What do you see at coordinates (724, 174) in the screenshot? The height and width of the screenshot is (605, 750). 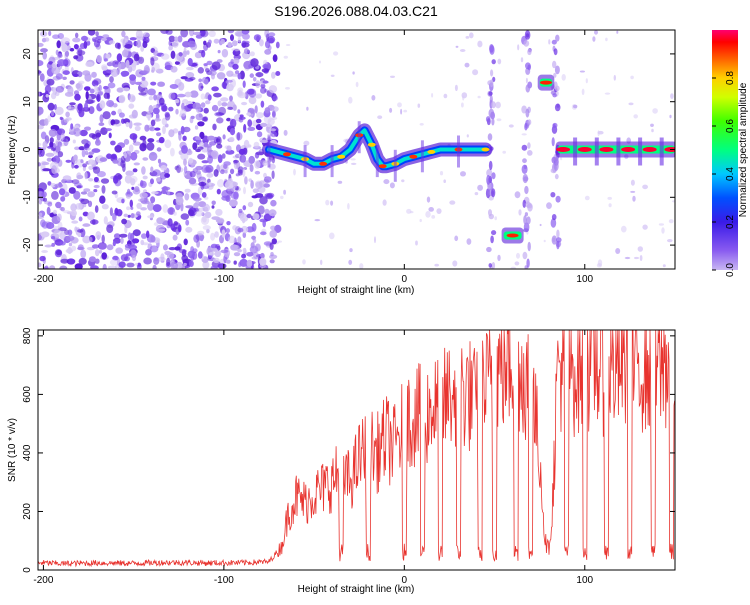 I see `colorbar-ticks: 0.0 0.2 0.4 0.6 0.8` at bounding box center [724, 174].